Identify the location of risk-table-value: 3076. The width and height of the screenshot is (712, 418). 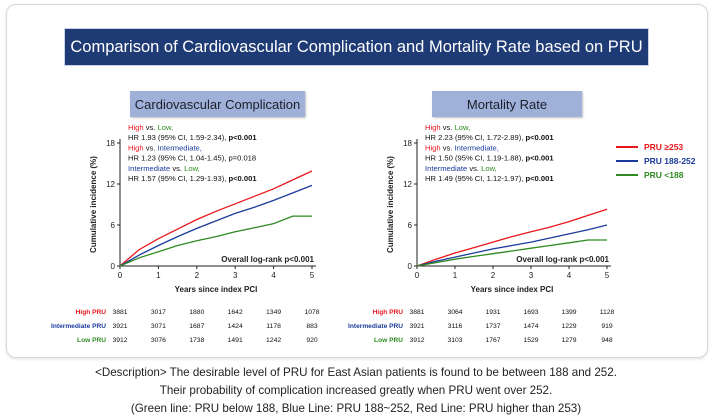
(158, 340).